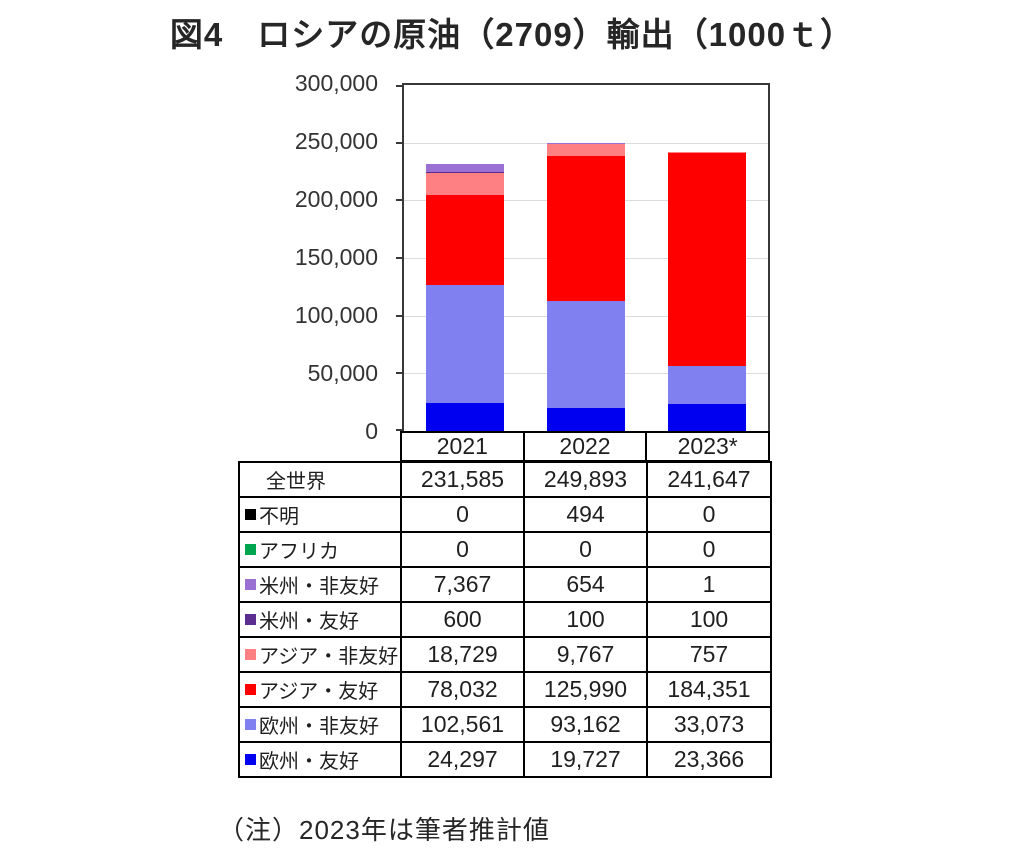  I want to click on bar-segment-不明, so click(586, 143).